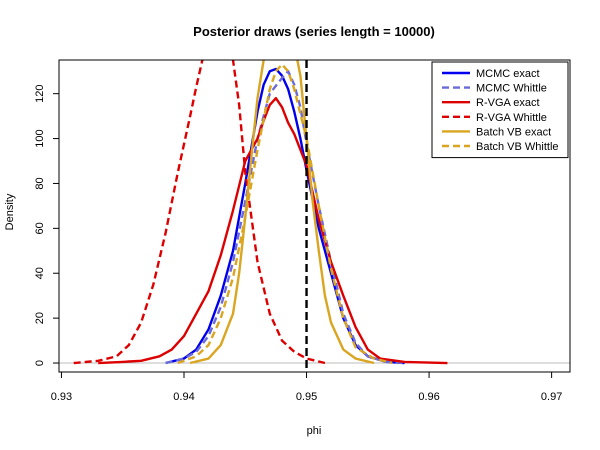 The width and height of the screenshot is (600, 450). What do you see at coordinates (551, 397) in the screenshot?
I see `x-tick-label-5: 0.97` at bounding box center [551, 397].